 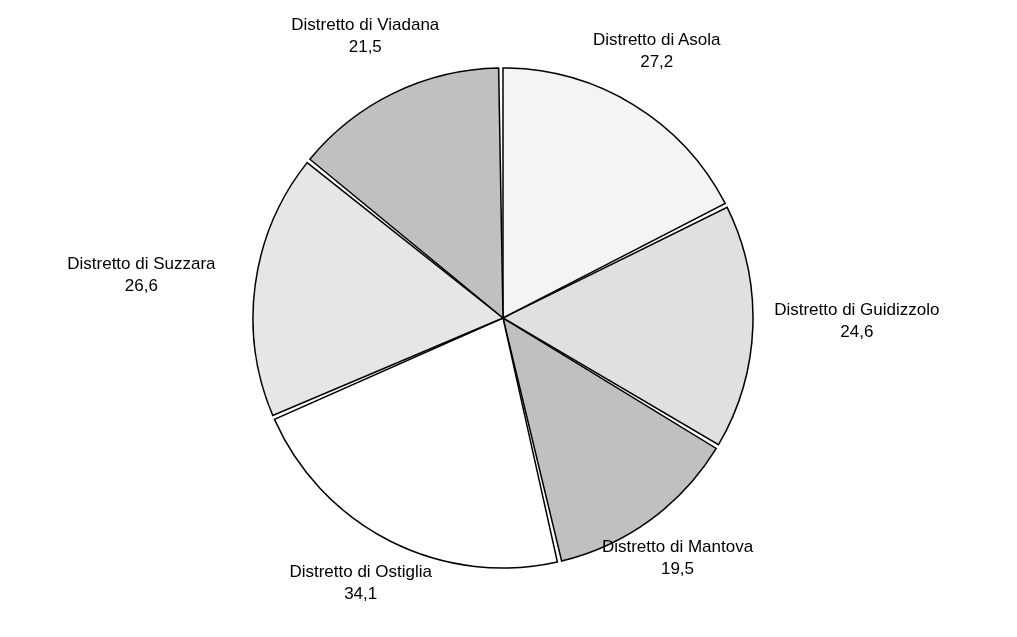 What do you see at coordinates (657, 39) in the screenshot?
I see `slice-label: Distretto di Asola` at bounding box center [657, 39].